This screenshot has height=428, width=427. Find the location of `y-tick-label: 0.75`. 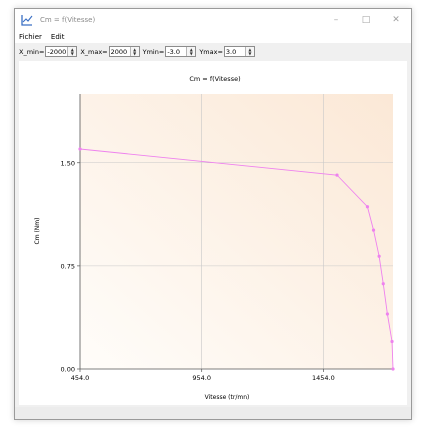

y-tick-label: 0.75 is located at coordinates (68, 266).